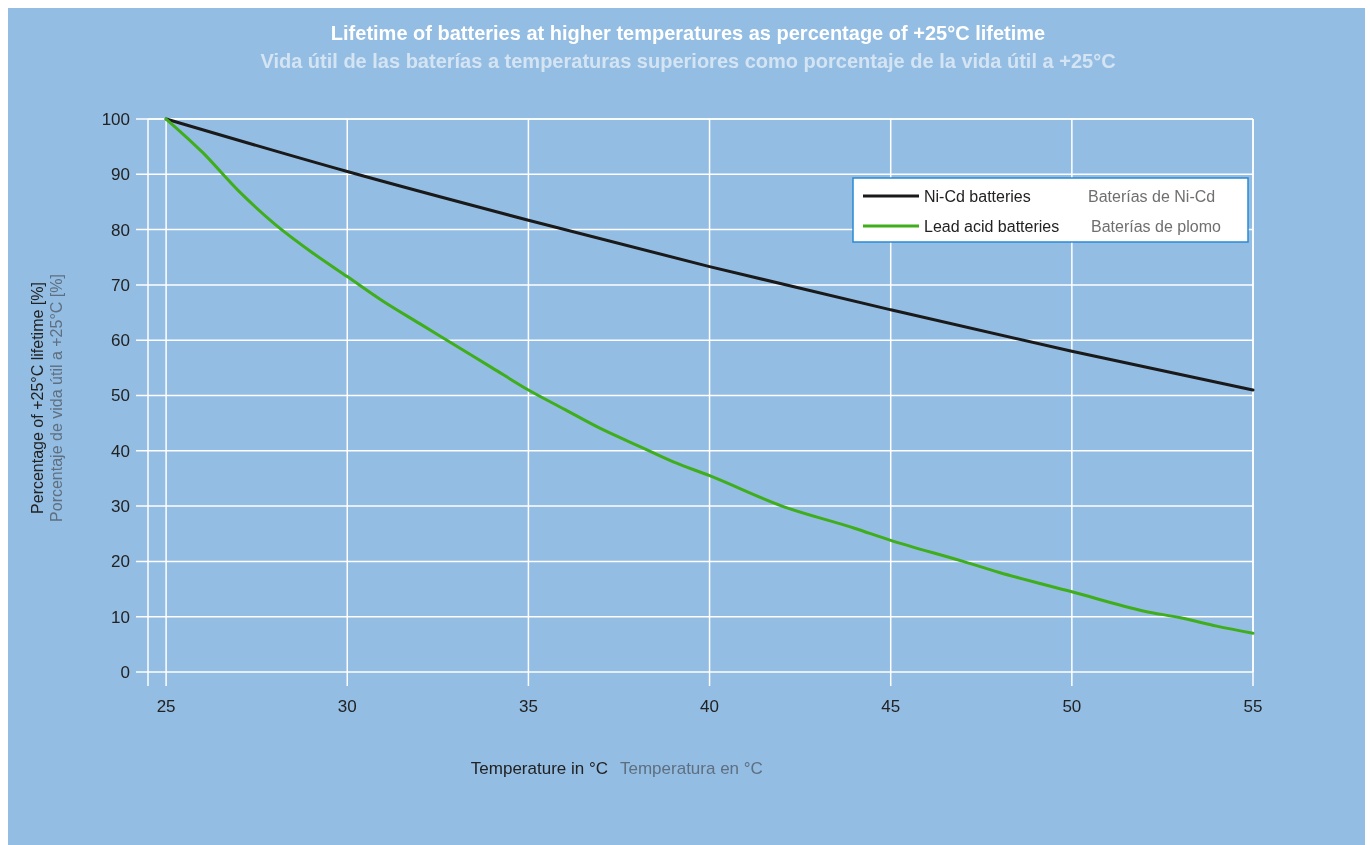 The image size is (1370, 845). Describe the element at coordinates (539, 768) in the screenshot. I see `x-axis-title: Temperature in °C` at that location.